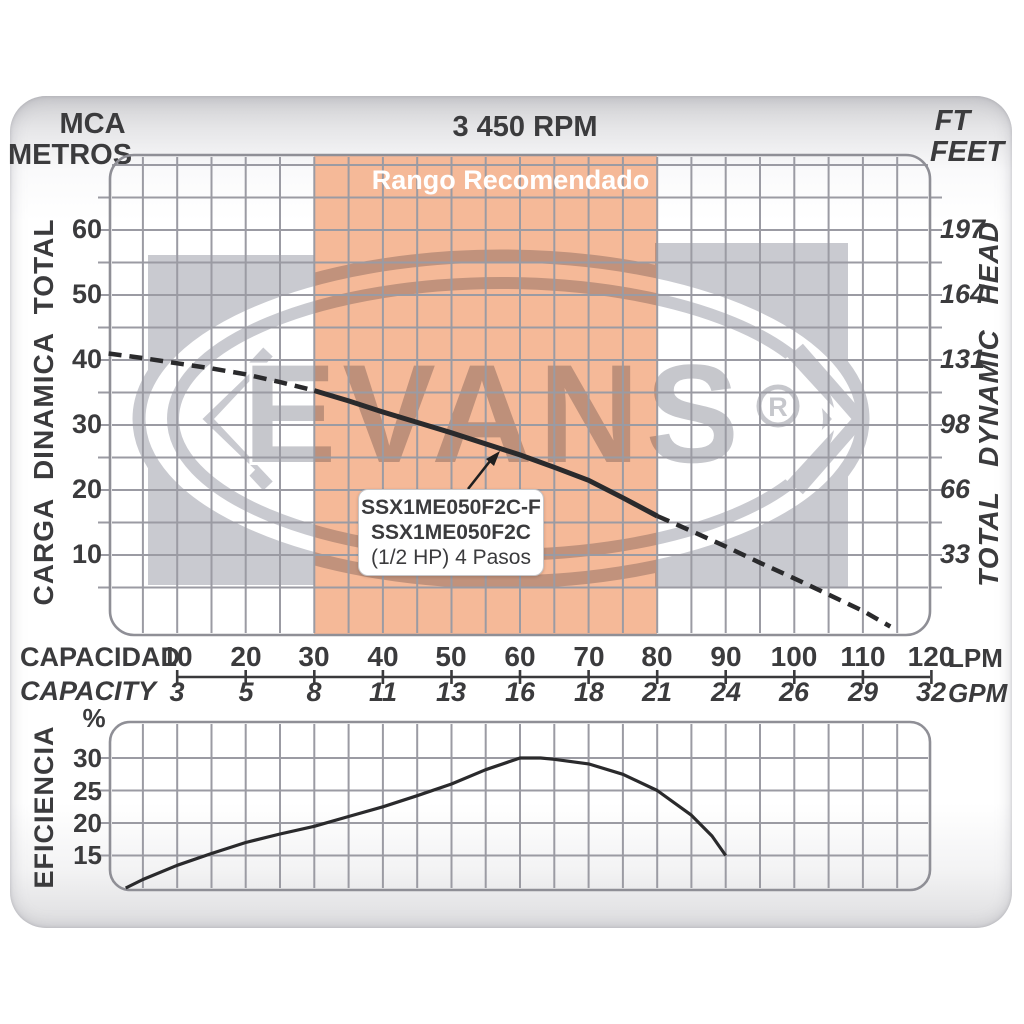 The width and height of the screenshot is (1024, 1024). What do you see at coordinates (589, 656) in the screenshot?
I see `lpm-tick: 70` at bounding box center [589, 656].